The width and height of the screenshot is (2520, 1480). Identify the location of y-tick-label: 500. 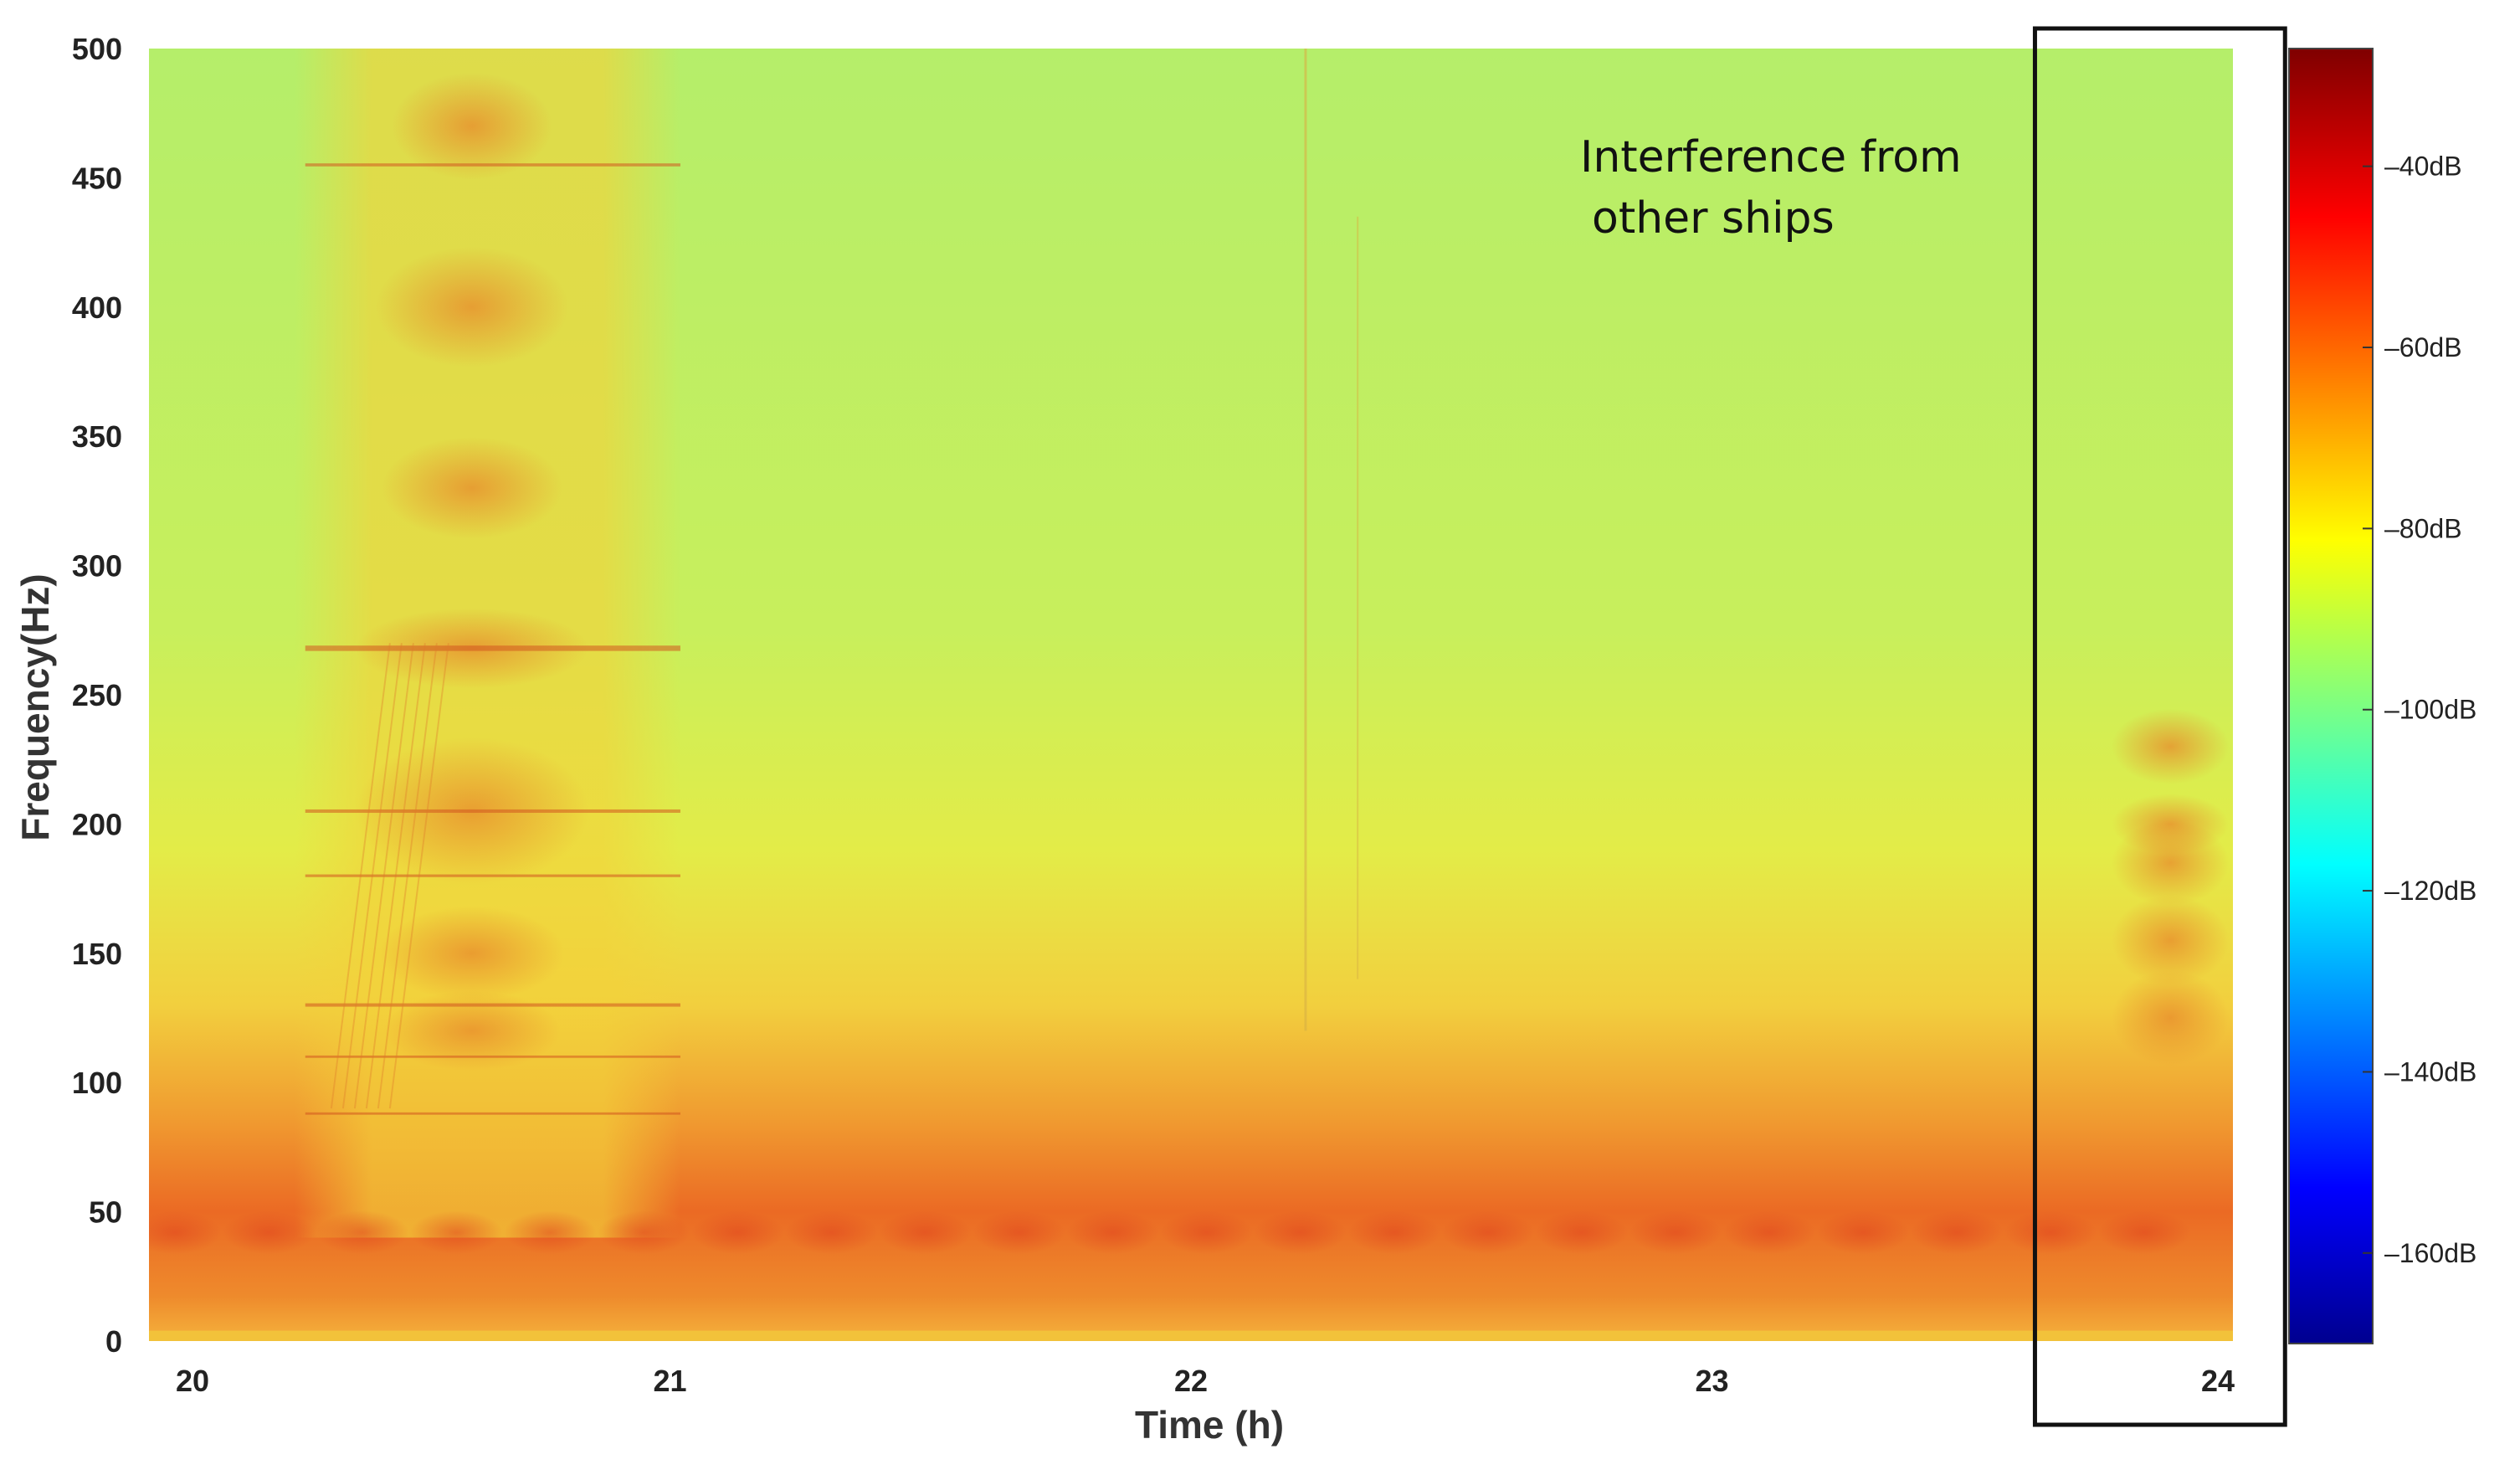
(97, 49).